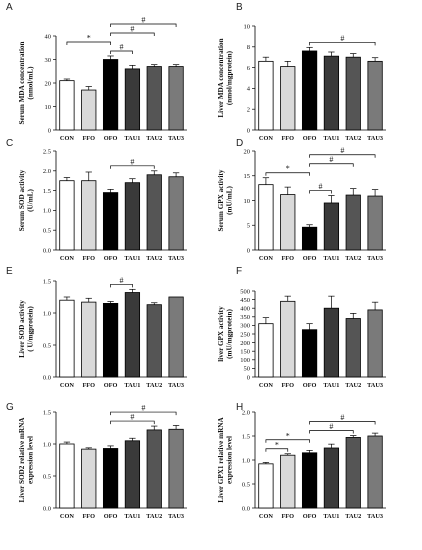  I want to click on panel-letter: C, so click(9, 143).